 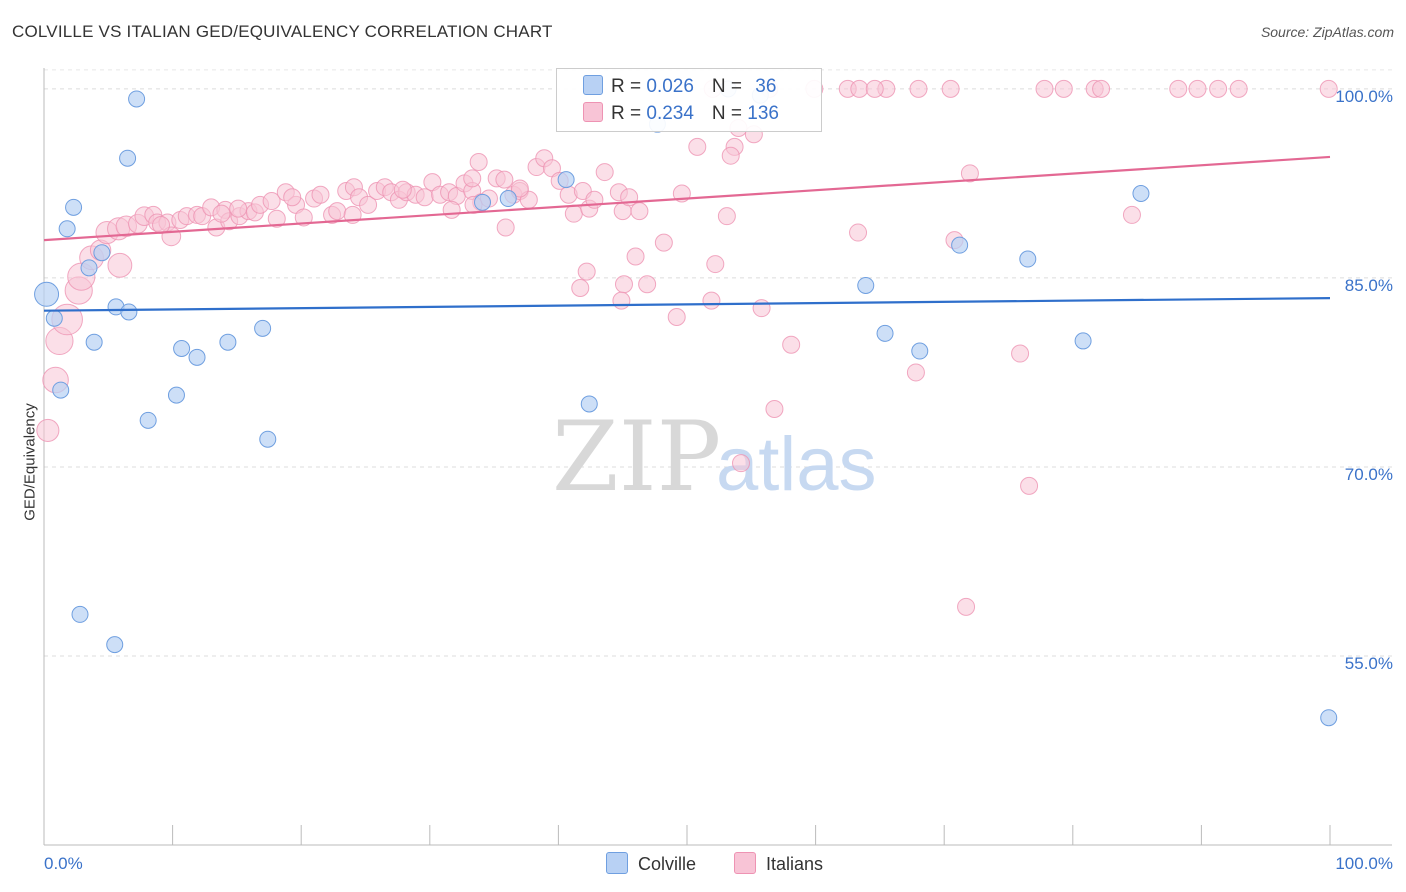 What do you see at coordinates (1364, 96) in the screenshot?
I see `y-tick-label: 100.0%` at bounding box center [1364, 96].